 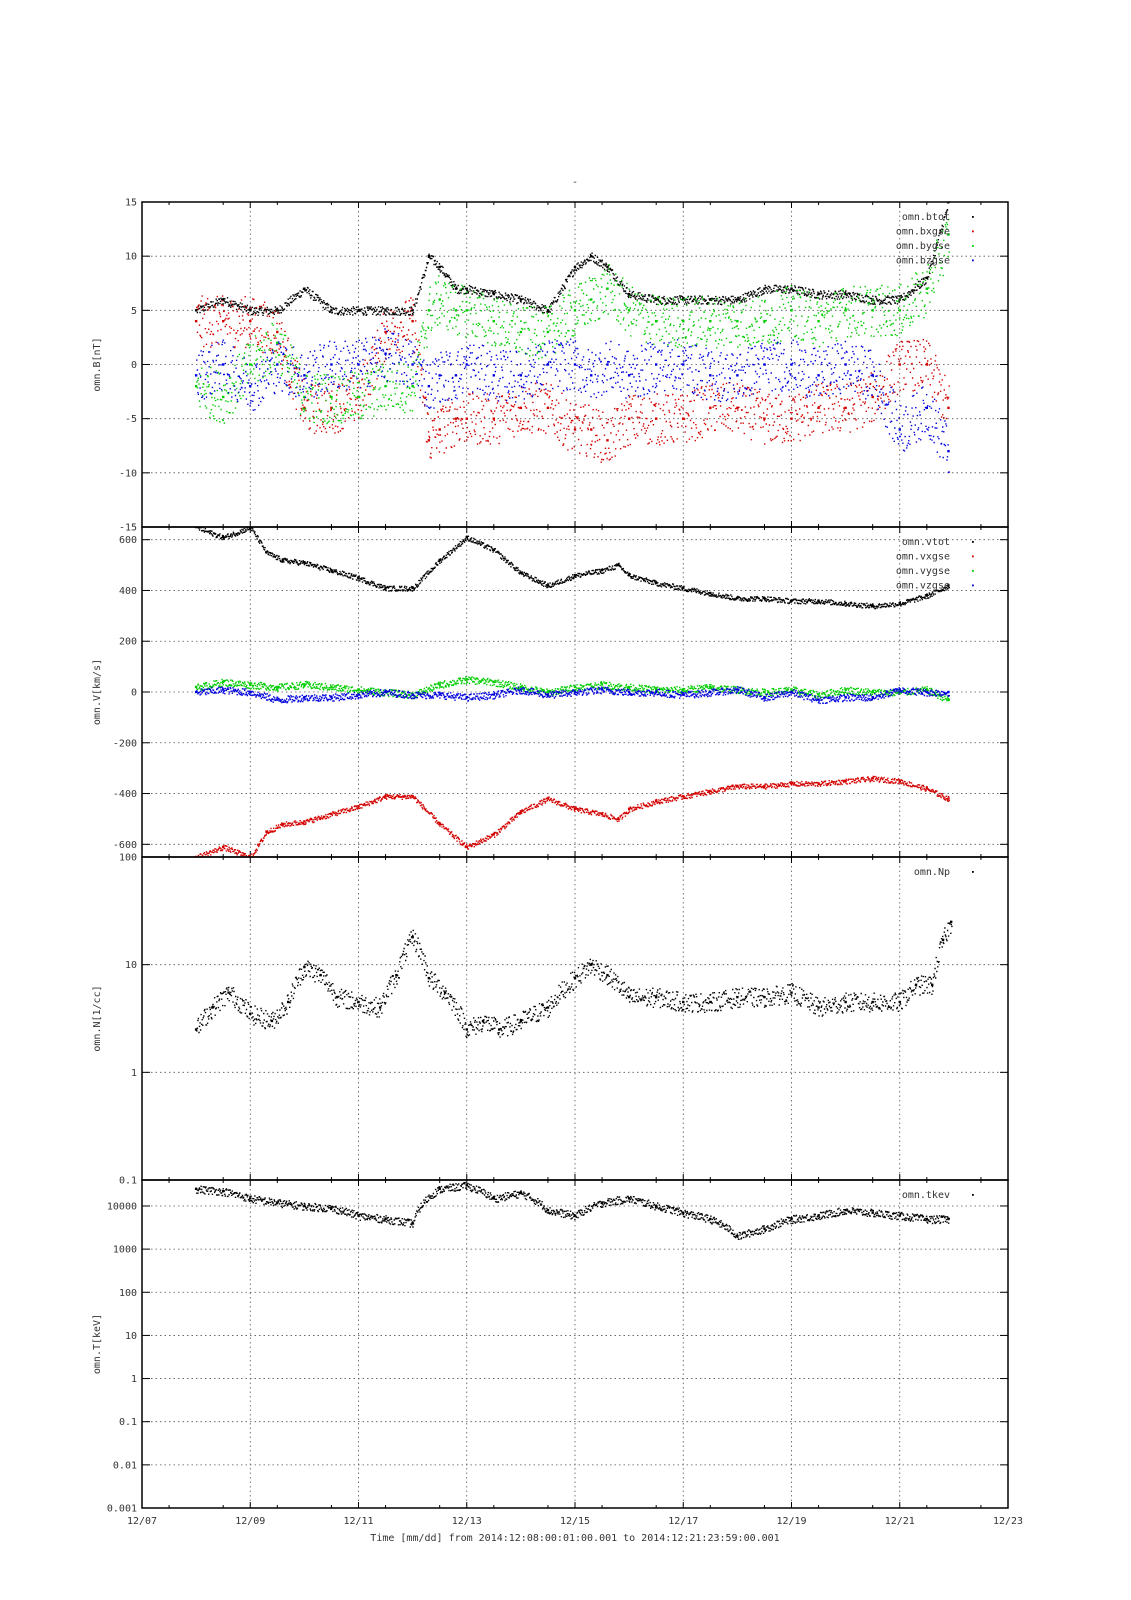 What do you see at coordinates (573, 979) in the screenshot?
I see `series-omn-Np` at bounding box center [573, 979].